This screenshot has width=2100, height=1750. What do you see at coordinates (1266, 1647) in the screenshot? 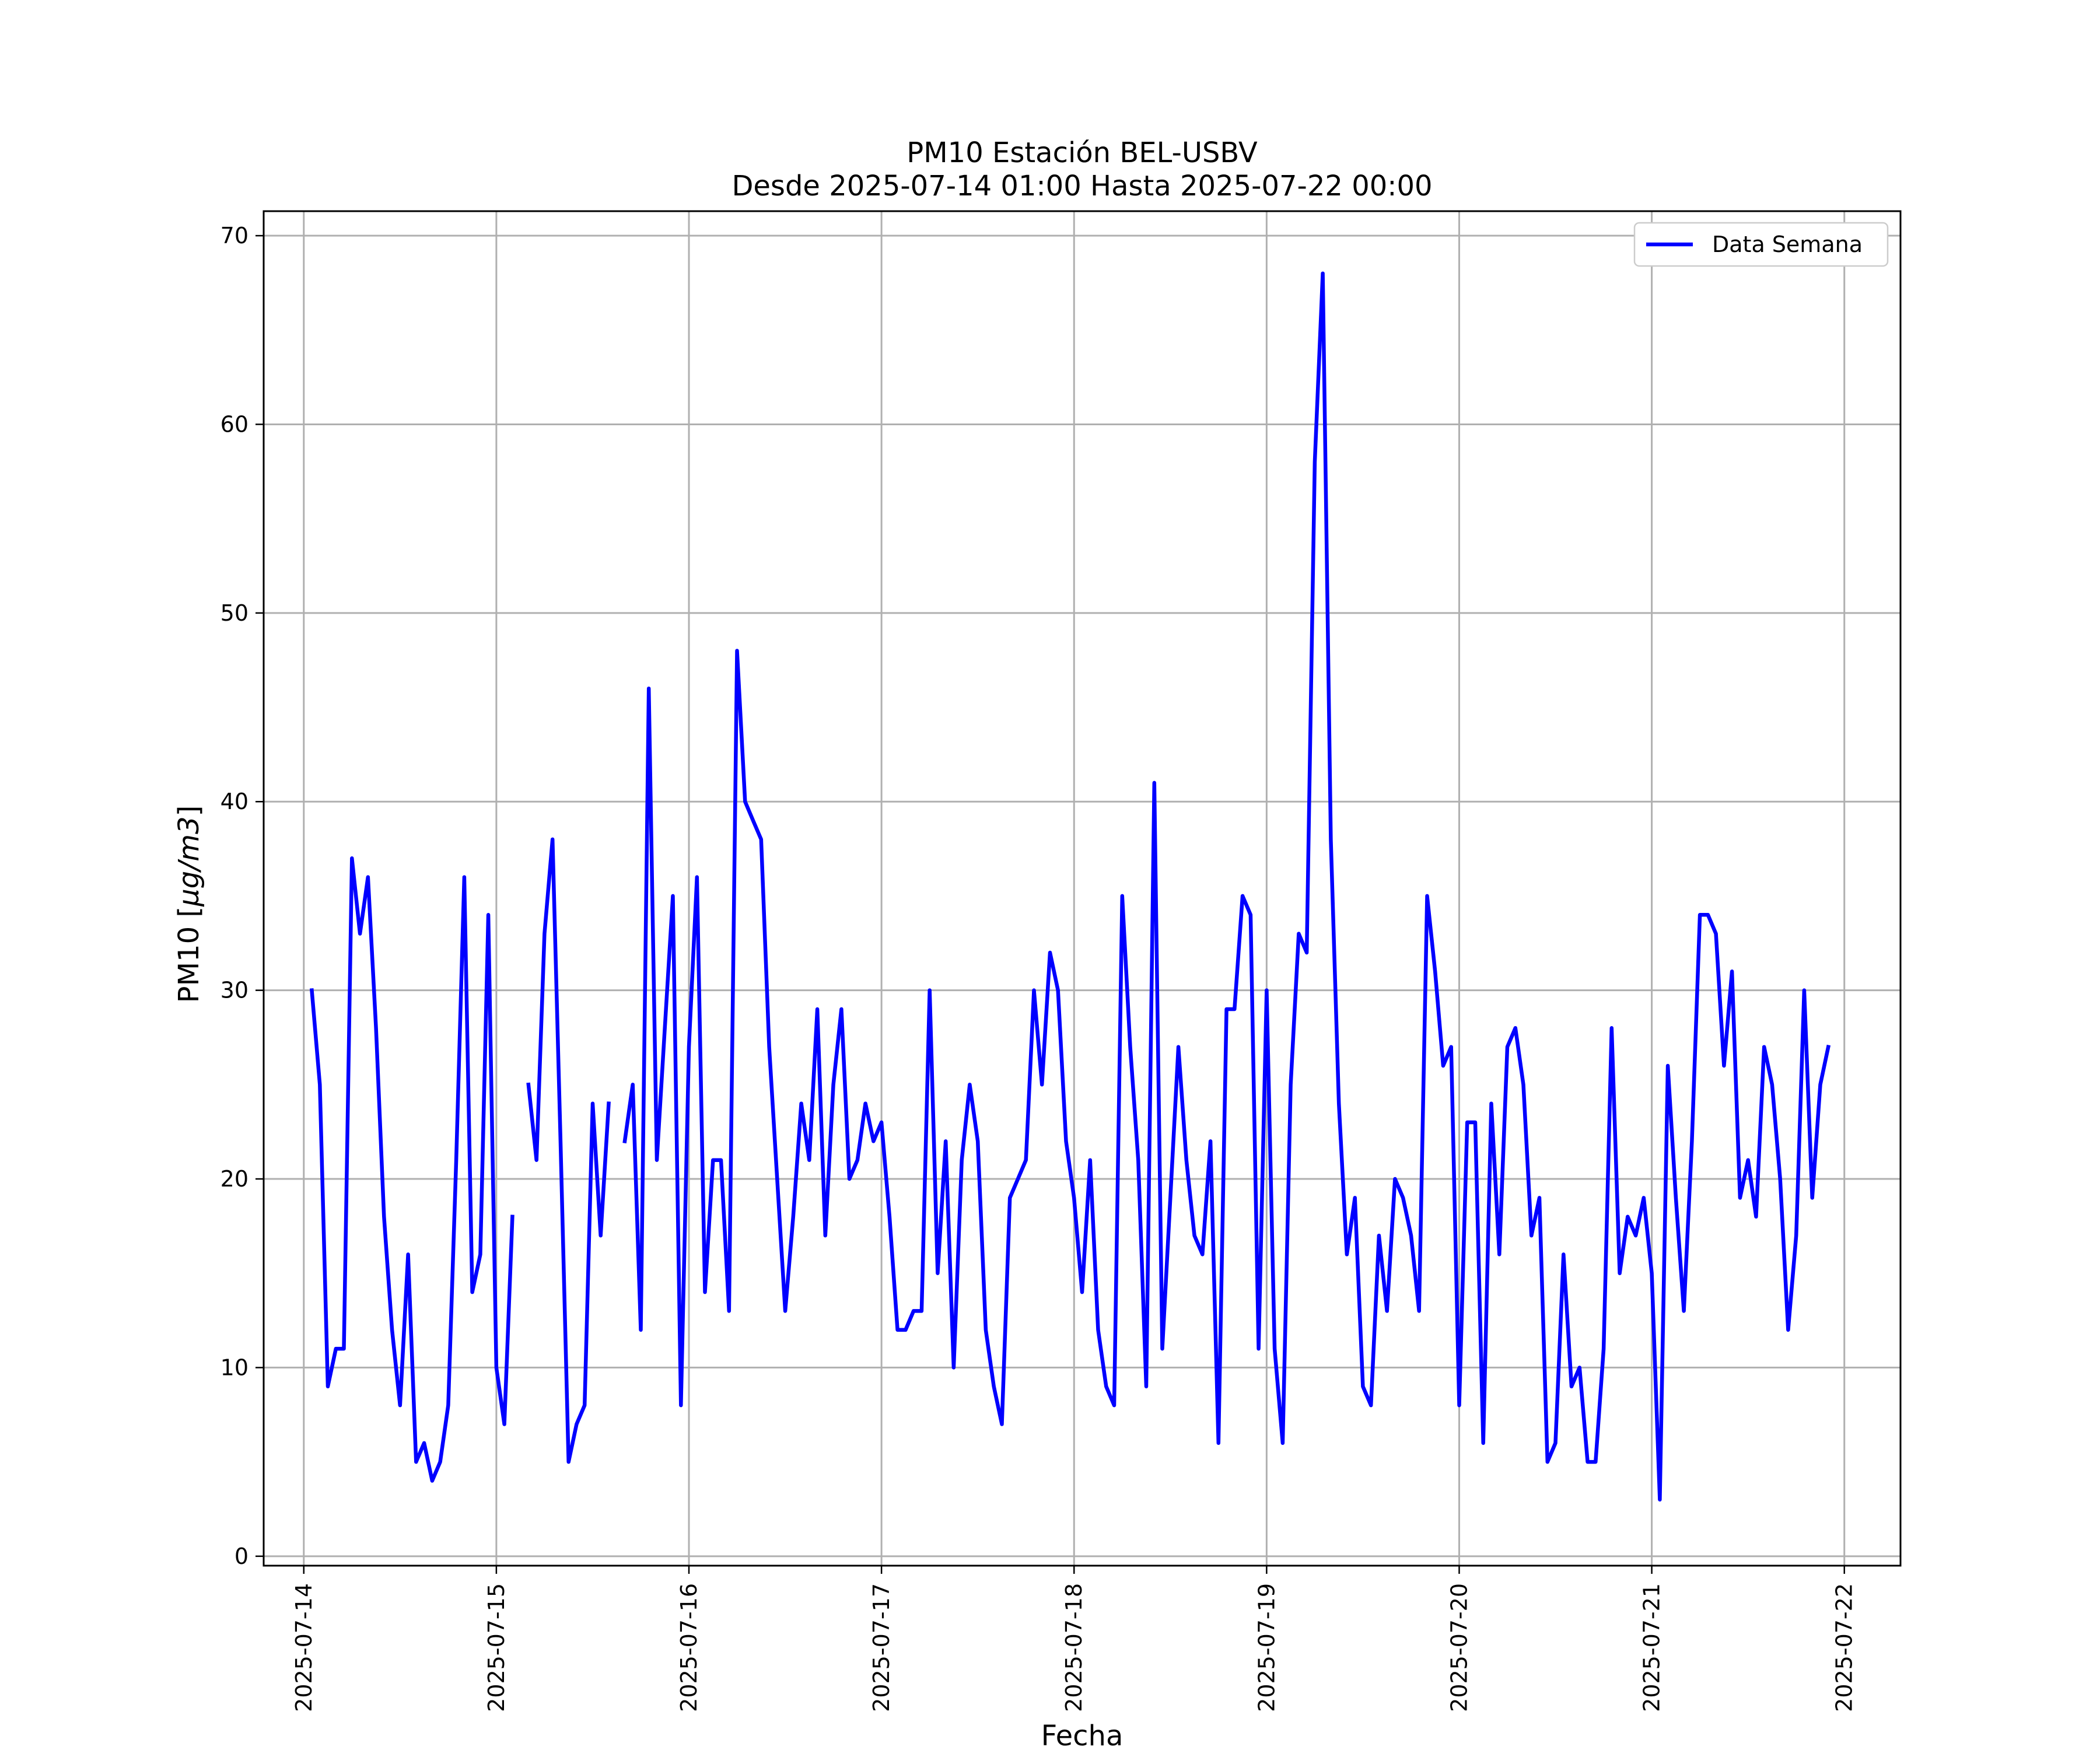
I see `x-tick-label: 2025-07-19` at bounding box center [1266, 1647].